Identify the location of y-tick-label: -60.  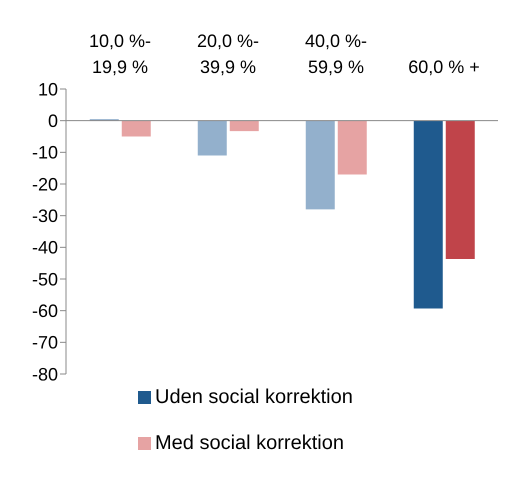
(45, 311).